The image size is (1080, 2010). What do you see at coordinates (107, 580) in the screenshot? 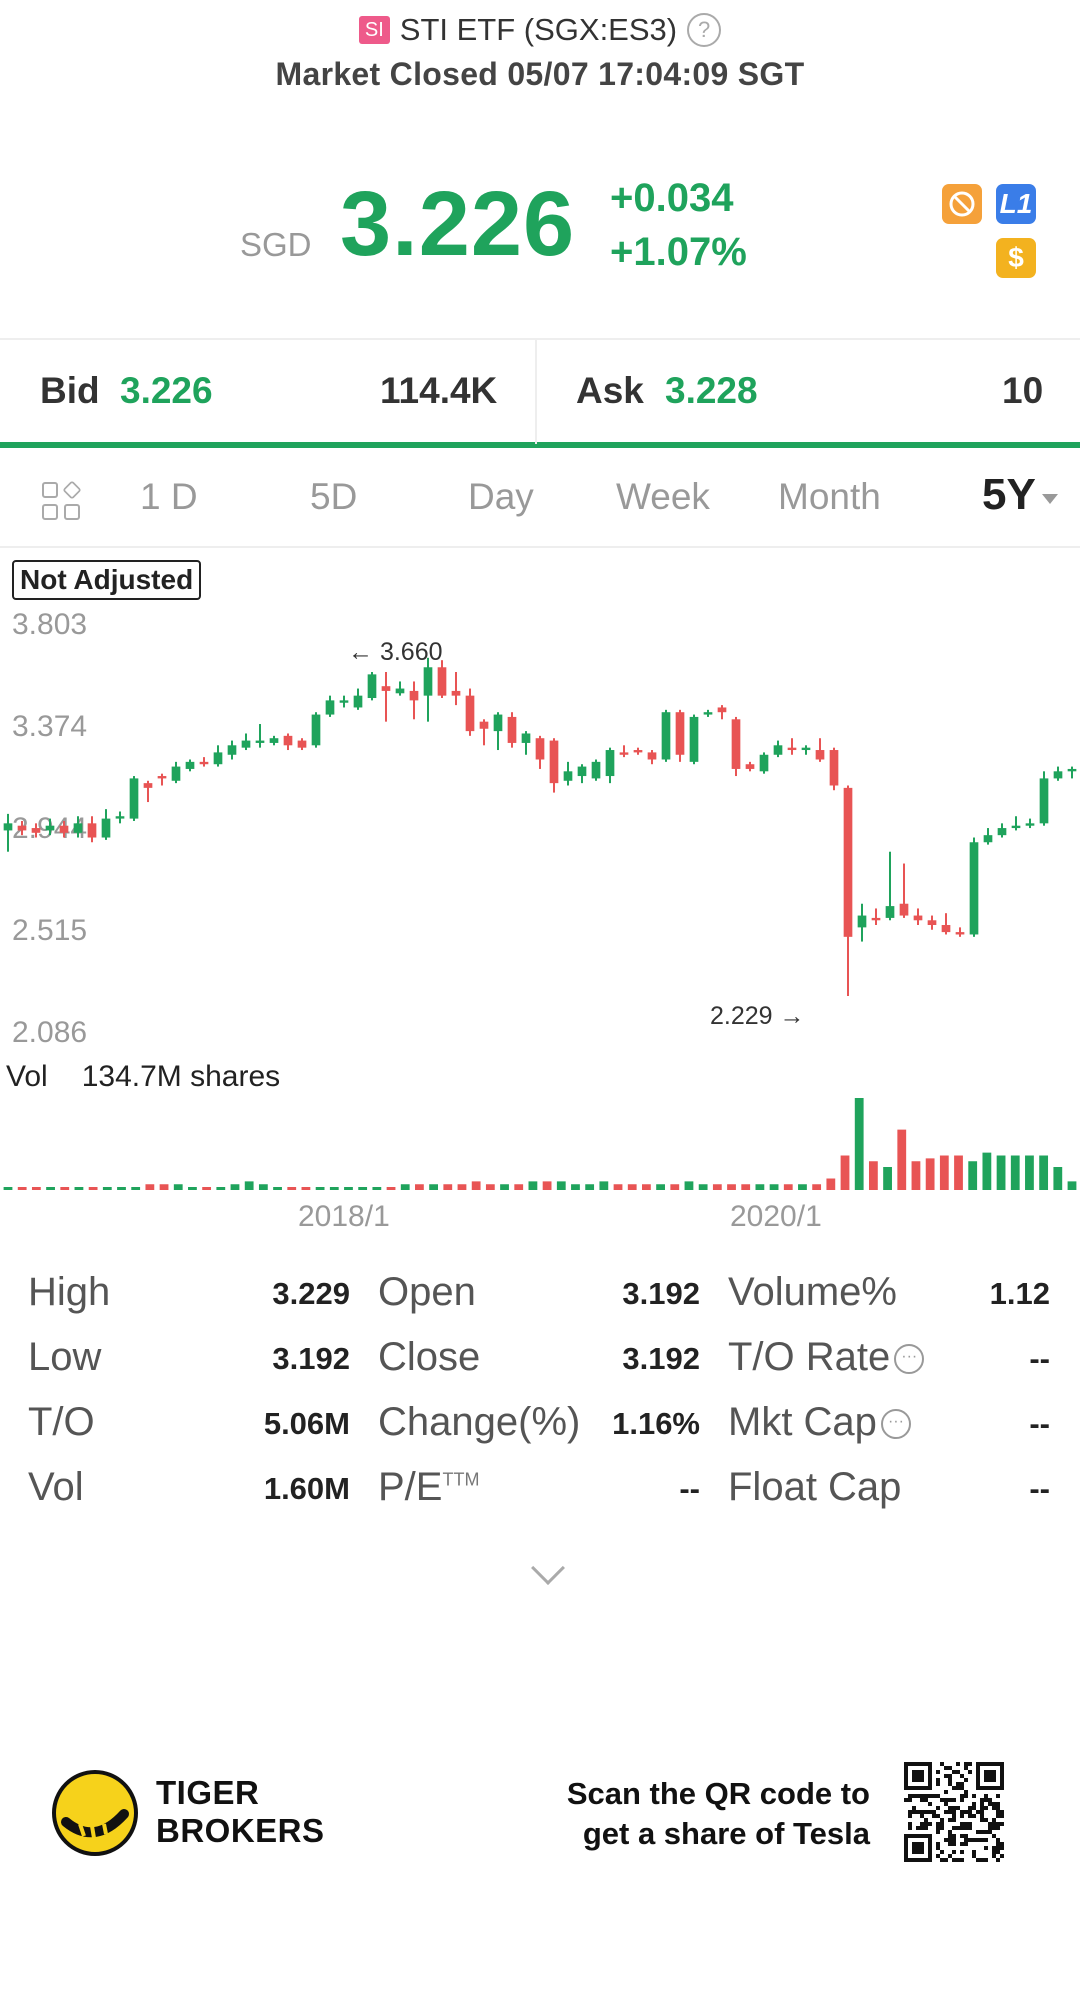
I see `adjust-toggle: Not Adjusted` at bounding box center [107, 580].